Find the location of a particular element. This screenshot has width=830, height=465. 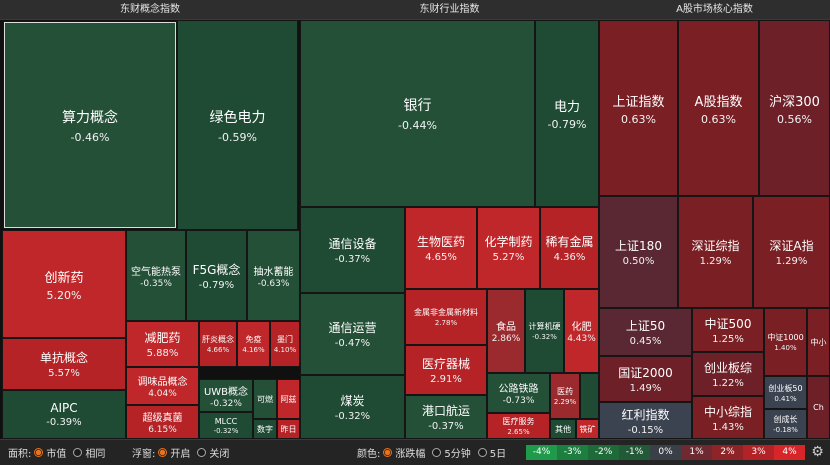

tile-dianli: 电力 -0.79% is located at coordinates (567, 113).